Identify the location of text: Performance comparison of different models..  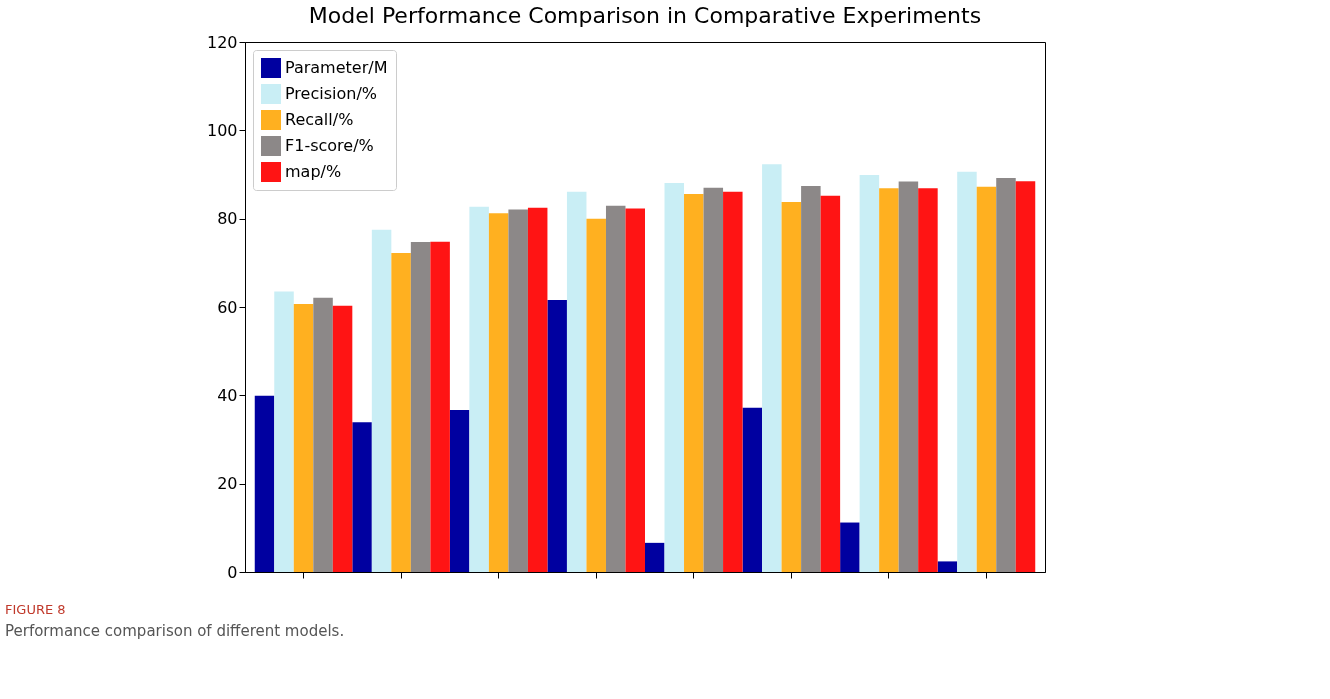
(175, 631).